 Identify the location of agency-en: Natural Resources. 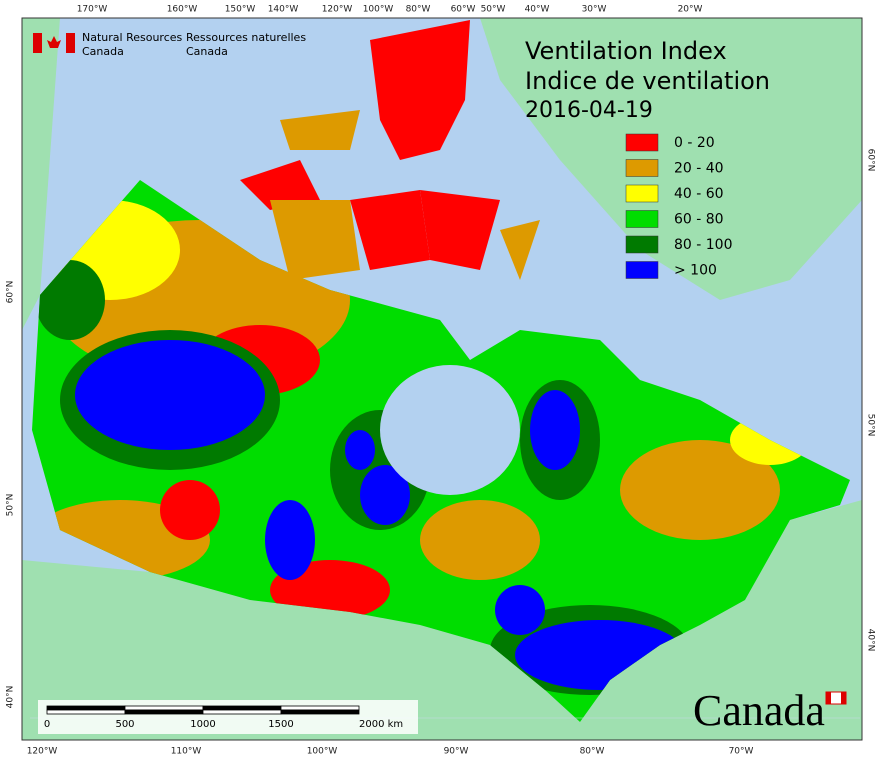
(132, 37).